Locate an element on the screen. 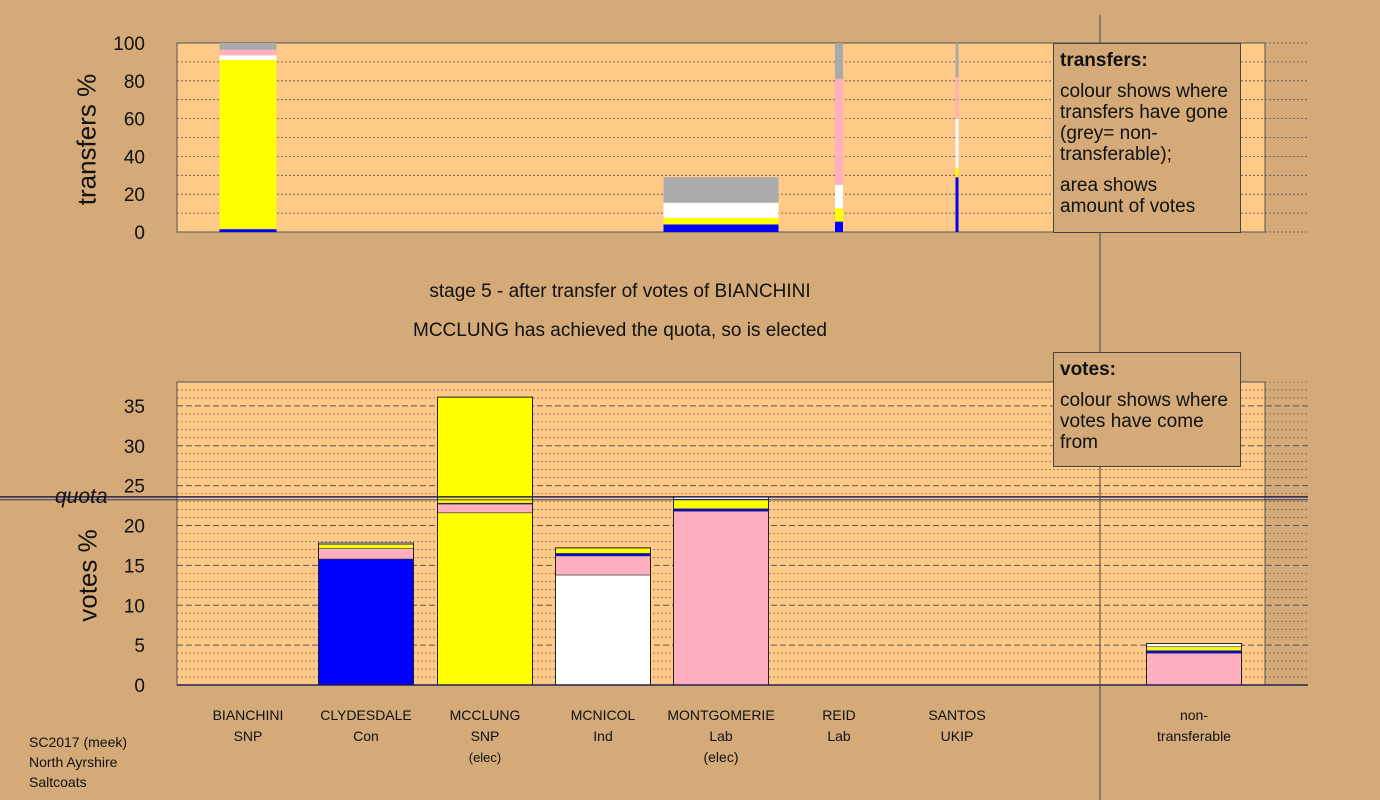  candidate-party: Con is located at coordinates (366, 736).